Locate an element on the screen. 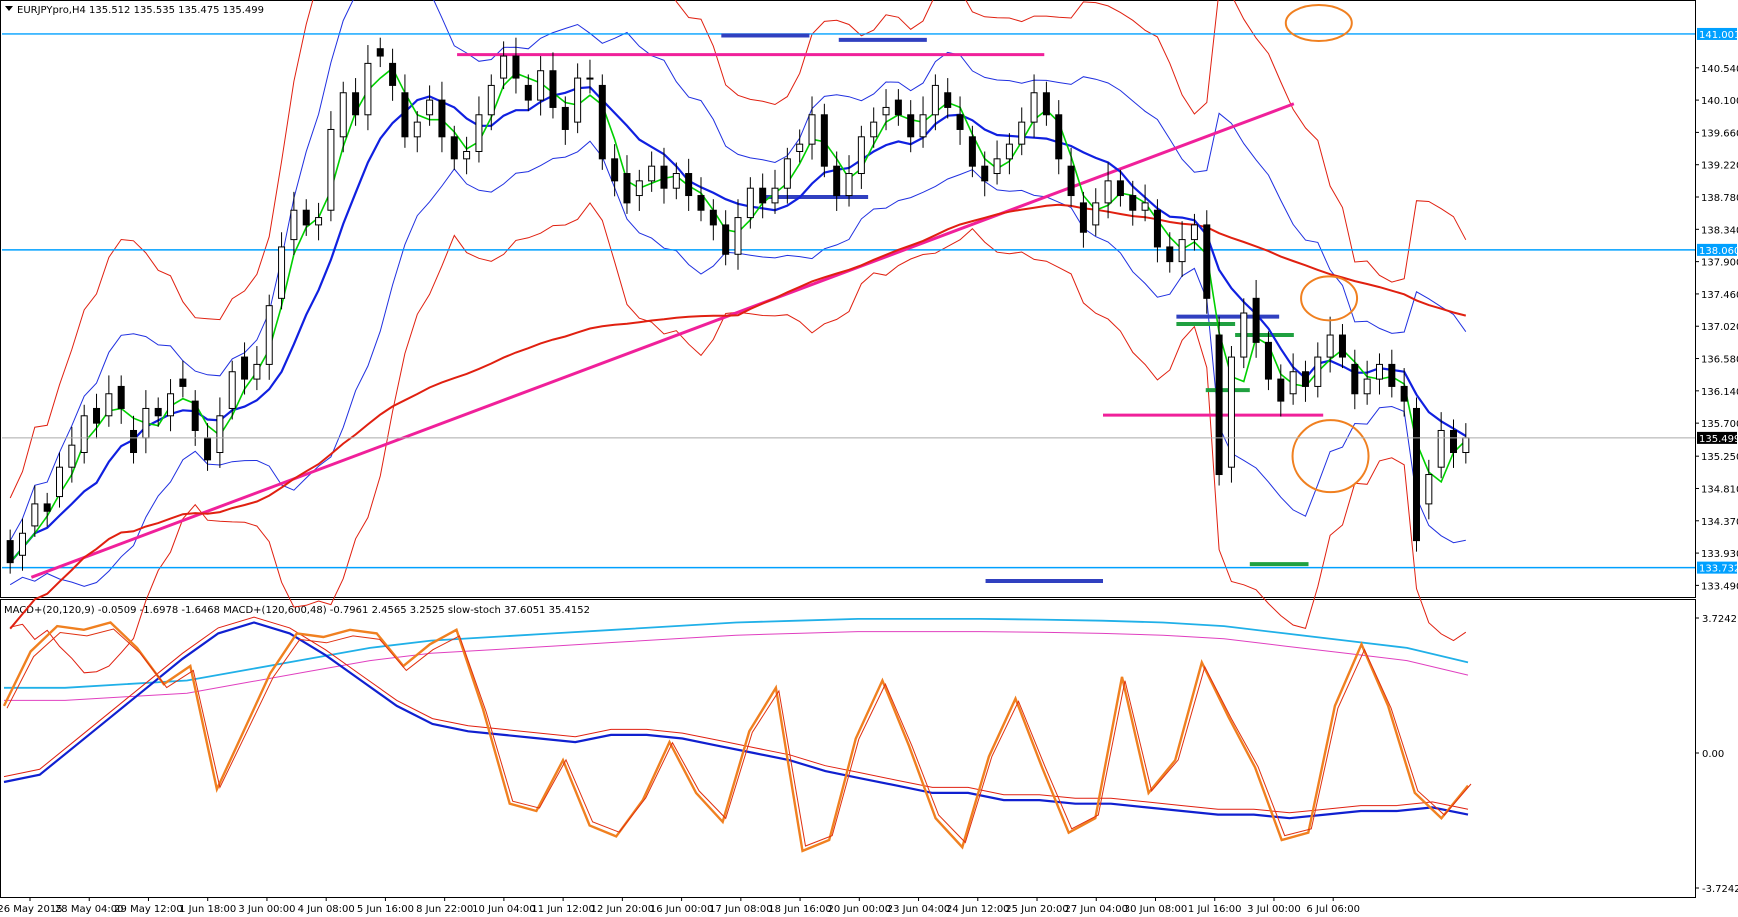  chart-menu-triangle-icon is located at coordinates (9, 8).